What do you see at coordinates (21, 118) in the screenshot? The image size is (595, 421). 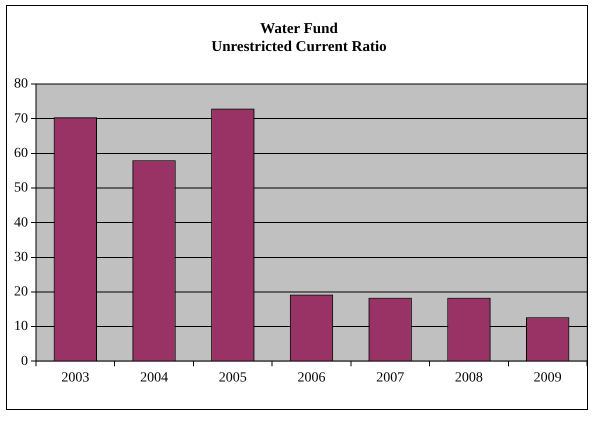 I see `y-tick-label: 70` at bounding box center [21, 118].